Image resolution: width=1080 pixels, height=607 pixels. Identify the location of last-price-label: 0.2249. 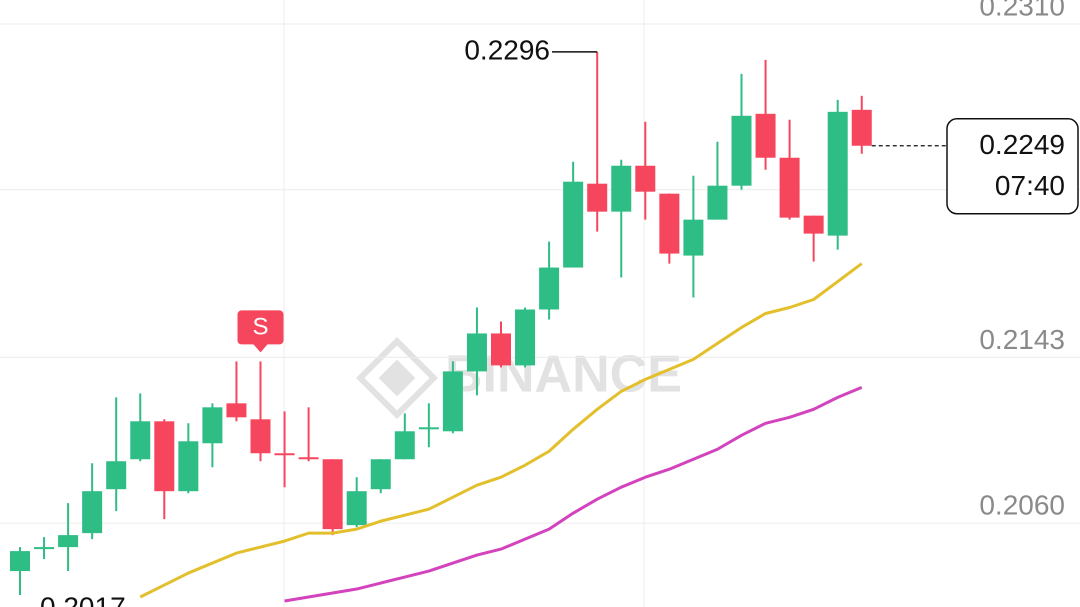
(1022, 144).